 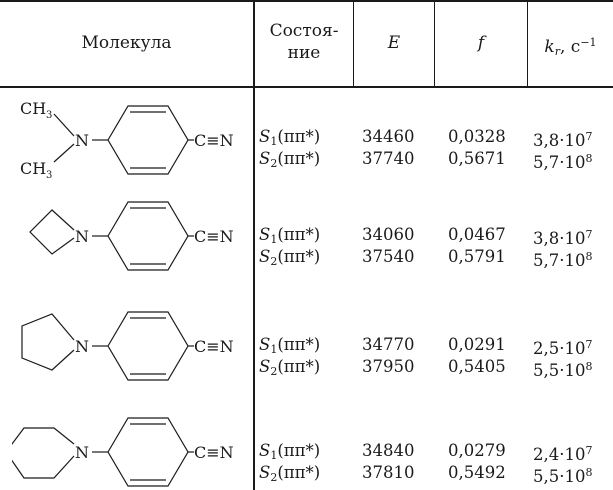 I want to click on energy-cell: 37740, so click(x=388, y=158).